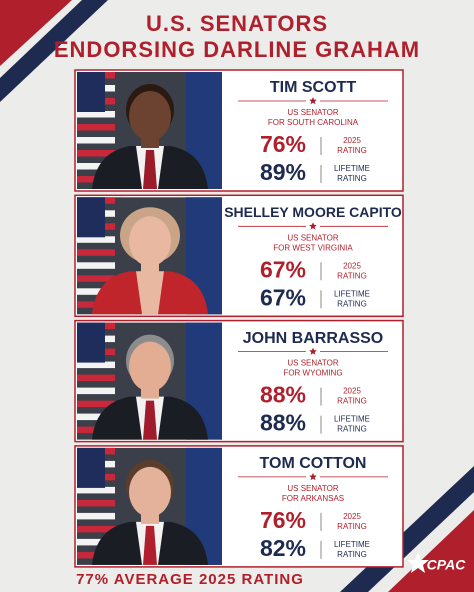 The height and width of the screenshot is (592, 474). I want to click on senator-name: TOM COTTON, so click(313, 463).